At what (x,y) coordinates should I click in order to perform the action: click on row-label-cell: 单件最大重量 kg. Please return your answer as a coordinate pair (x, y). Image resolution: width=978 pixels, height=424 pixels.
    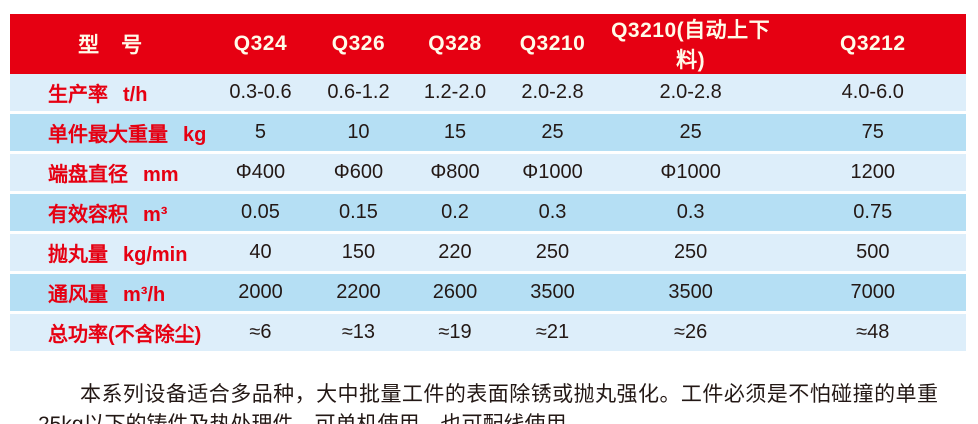
    Looking at the image, I should click on (110, 133).